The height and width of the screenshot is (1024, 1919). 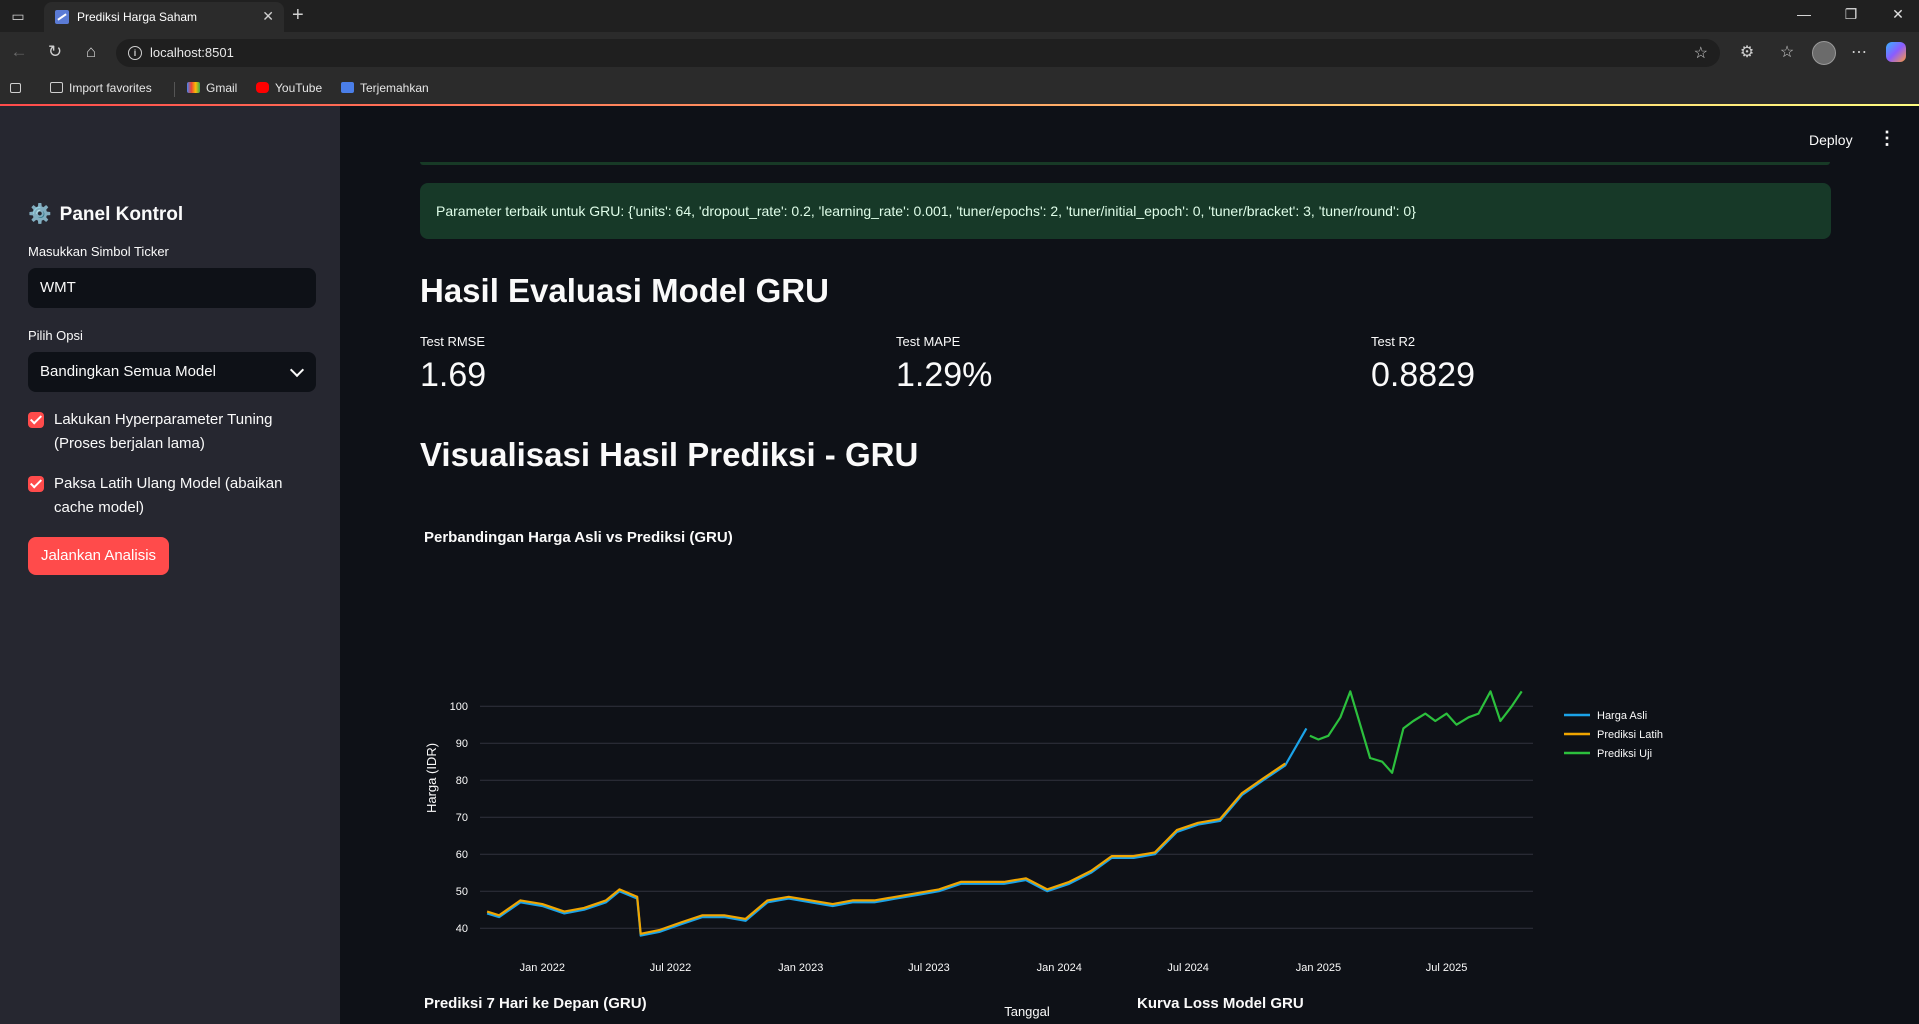 What do you see at coordinates (385, 88) in the screenshot?
I see `bookmark-terjemahkan: Terjemahkan` at bounding box center [385, 88].